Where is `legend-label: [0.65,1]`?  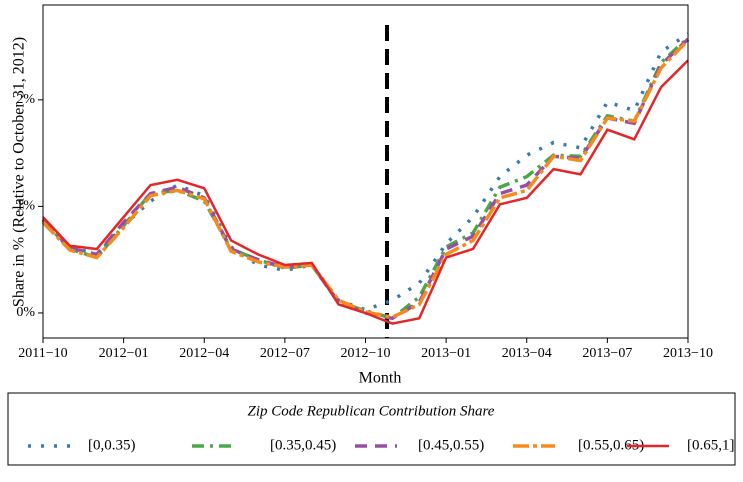
legend-label: [0.65,1] is located at coordinates (711, 445).